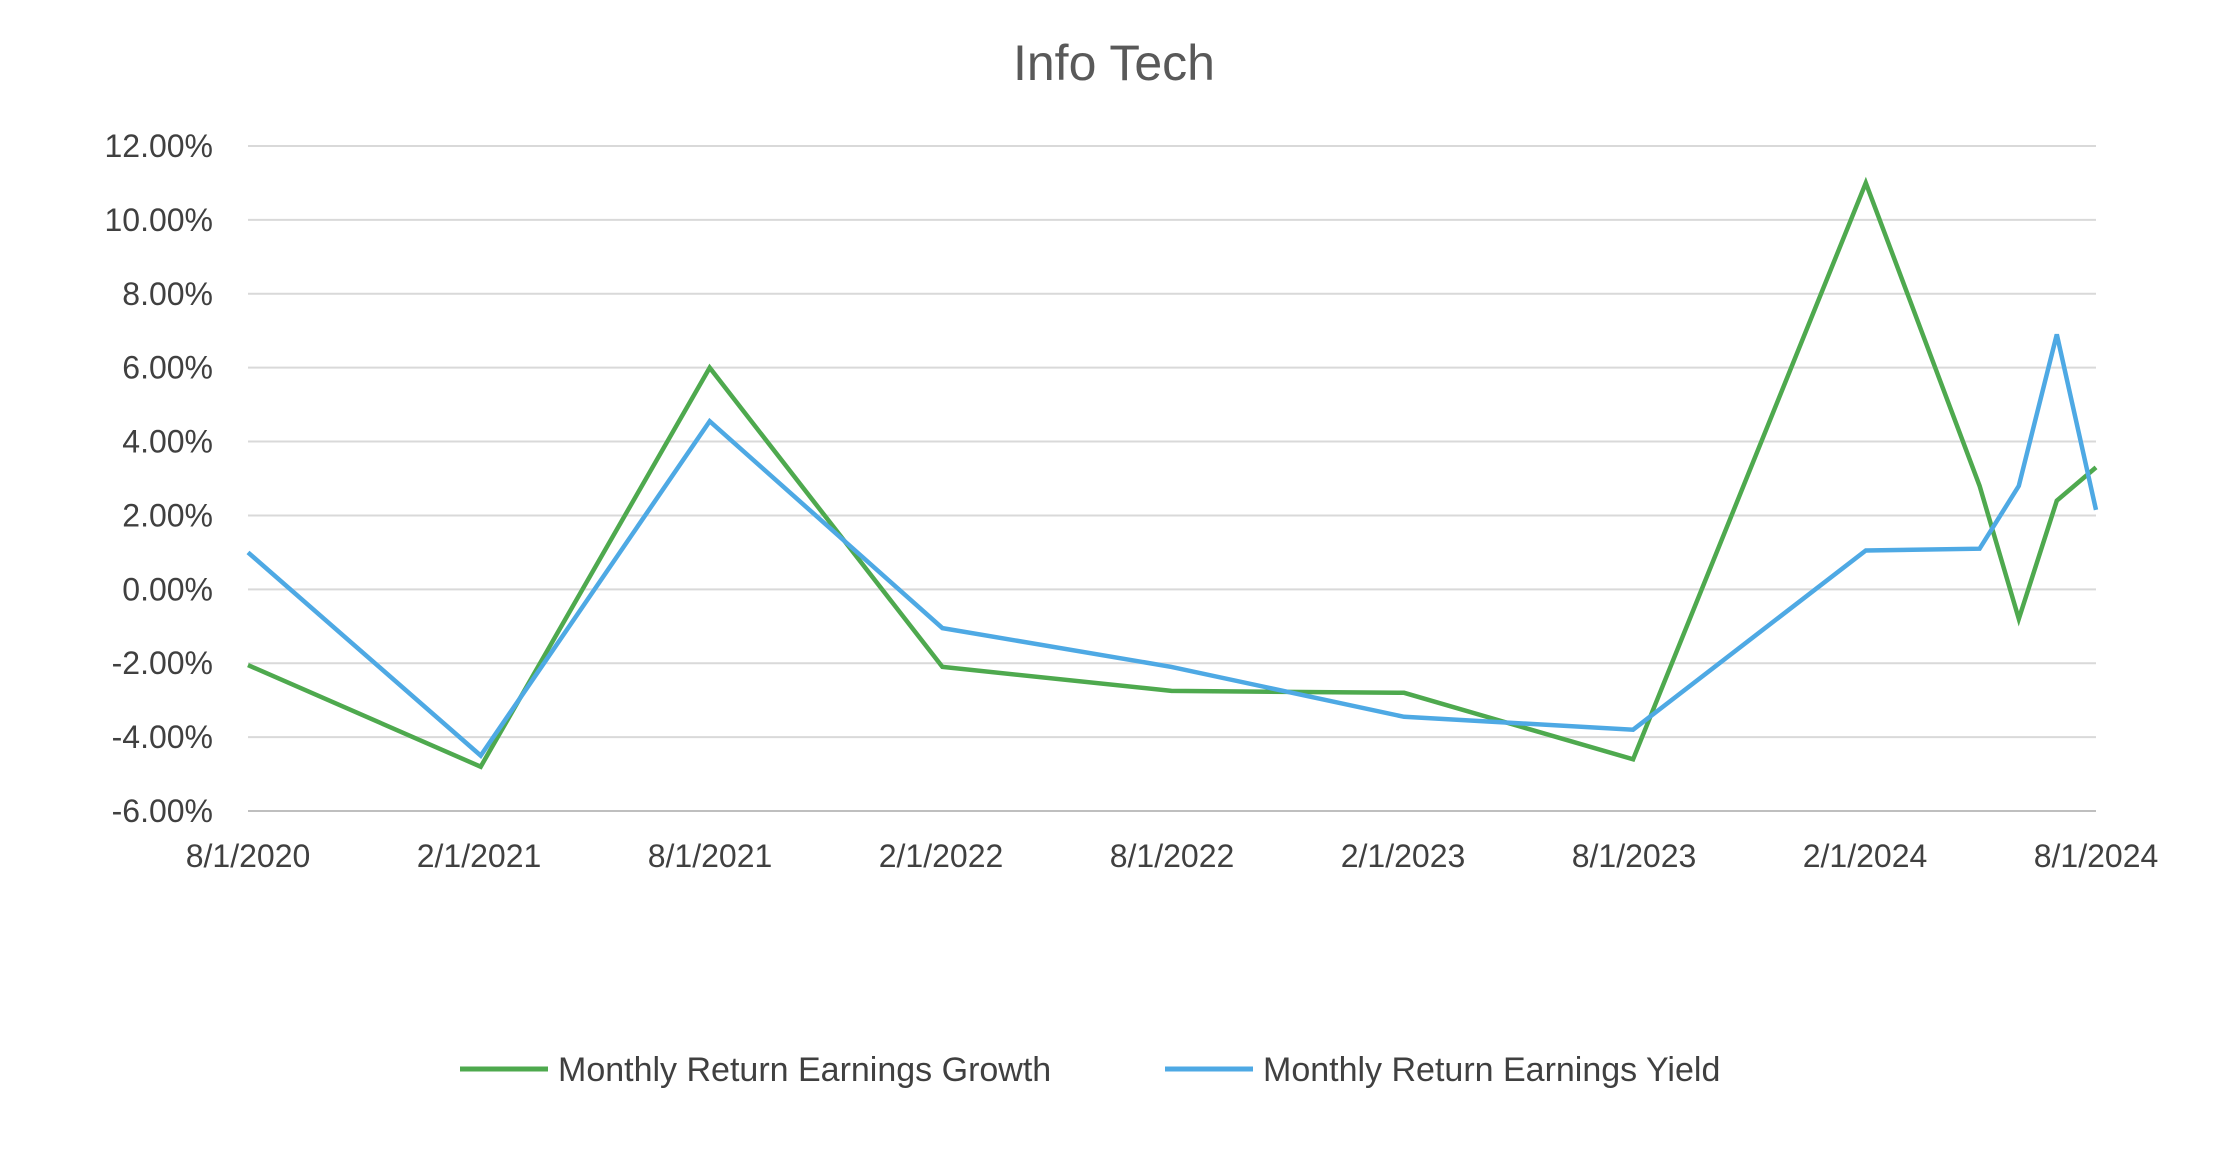 Image resolution: width=2228 pixels, height=1170 pixels. I want to click on y-tick-label: 6.00%, so click(167, 368).